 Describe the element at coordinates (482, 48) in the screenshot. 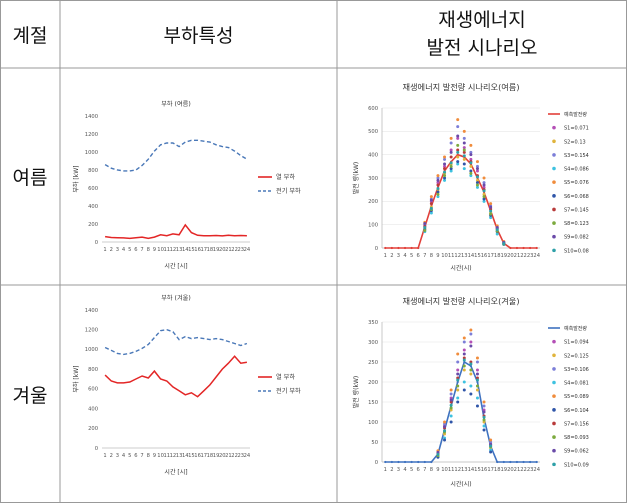

I see `header-renewable-line2: 발전 시나리오` at that location.